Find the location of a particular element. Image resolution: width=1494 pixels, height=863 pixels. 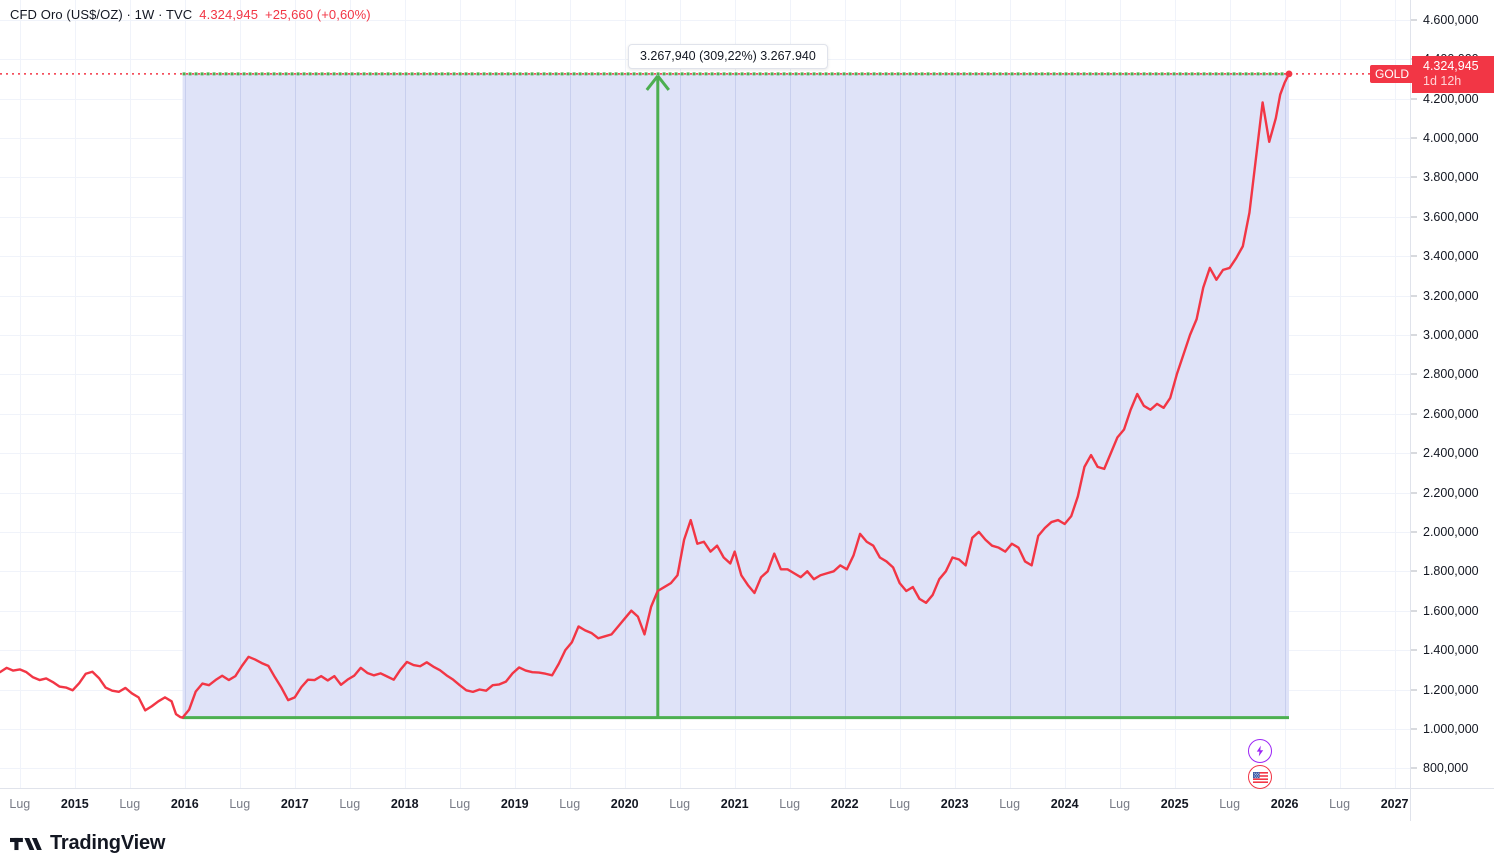

price-tick-label: 2.200,000 is located at coordinates (1451, 492).